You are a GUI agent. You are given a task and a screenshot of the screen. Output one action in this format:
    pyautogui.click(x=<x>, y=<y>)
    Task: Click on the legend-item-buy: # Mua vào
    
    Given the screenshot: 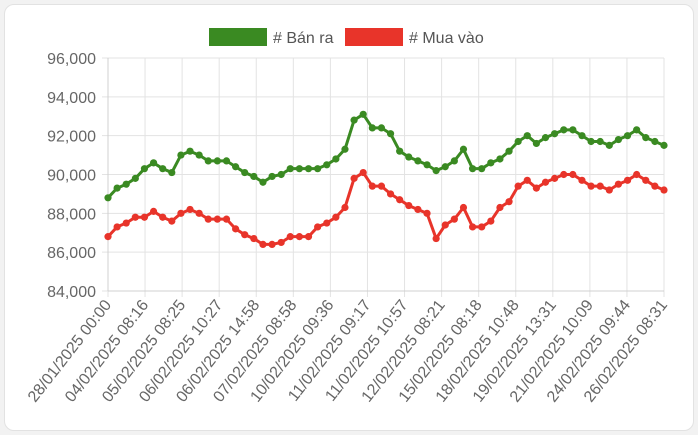 What is the action you would take?
    pyautogui.click(x=414, y=37)
    